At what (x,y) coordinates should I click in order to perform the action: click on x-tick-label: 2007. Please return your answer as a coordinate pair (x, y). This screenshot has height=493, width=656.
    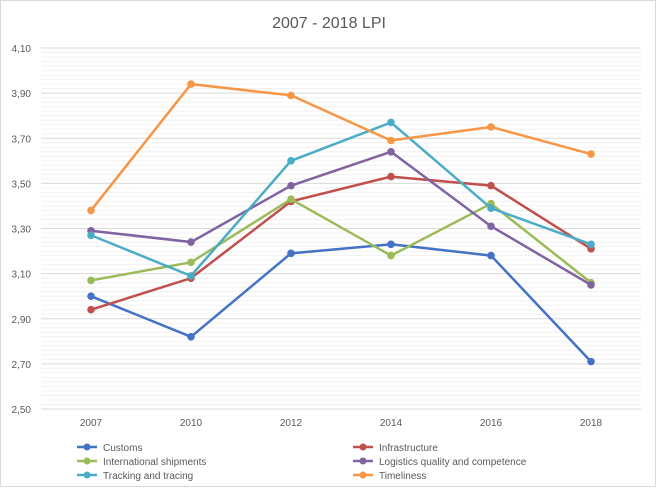
    Looking at the image, I should click on (91, 423).